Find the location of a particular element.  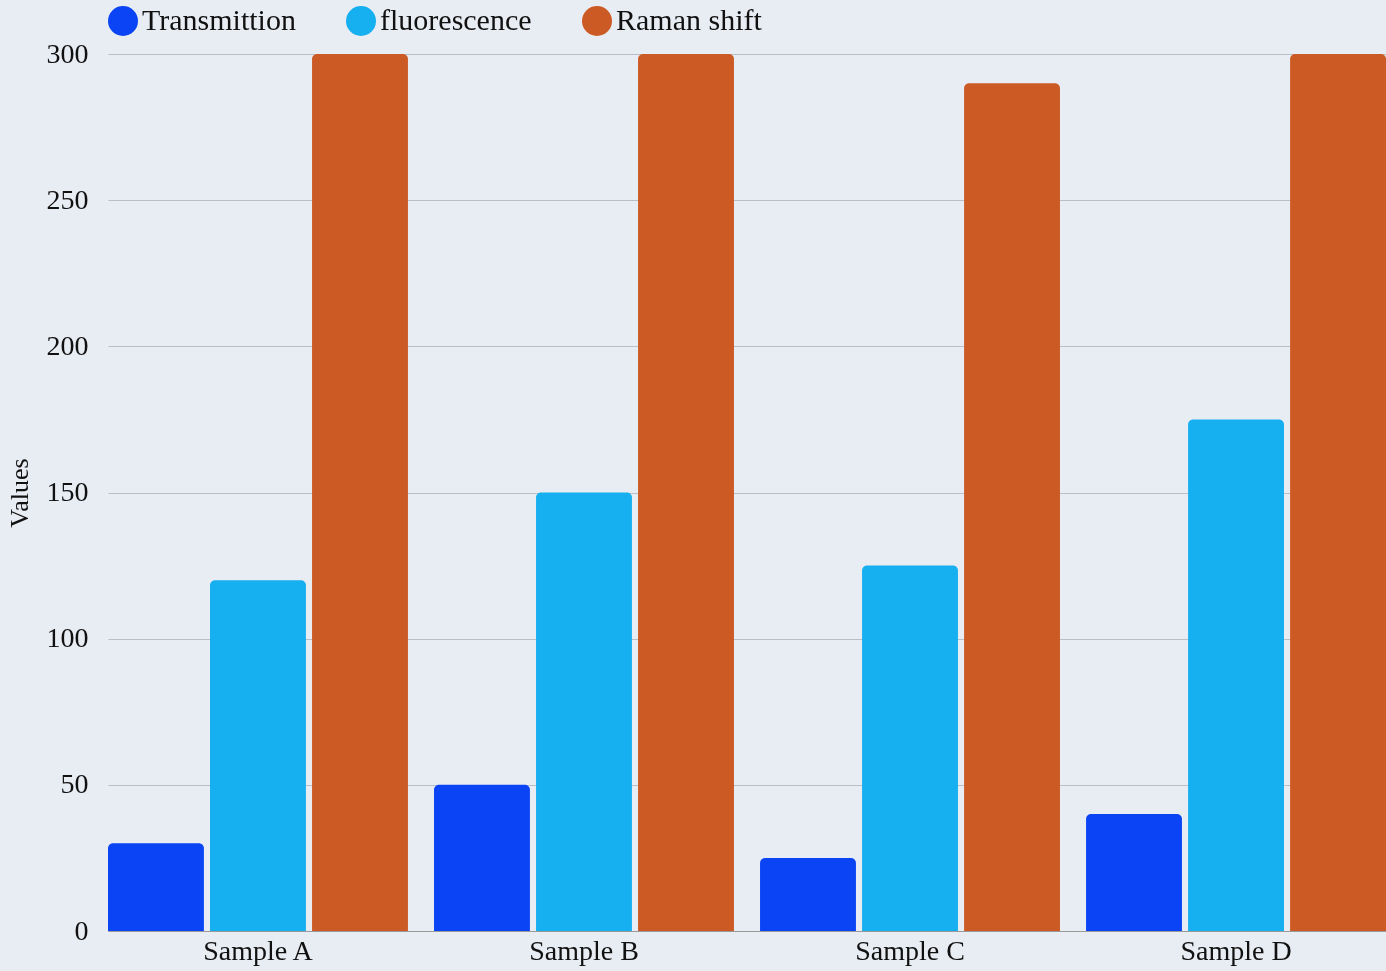

x-tick-label: Sample B is located at coordinates (584, 950).